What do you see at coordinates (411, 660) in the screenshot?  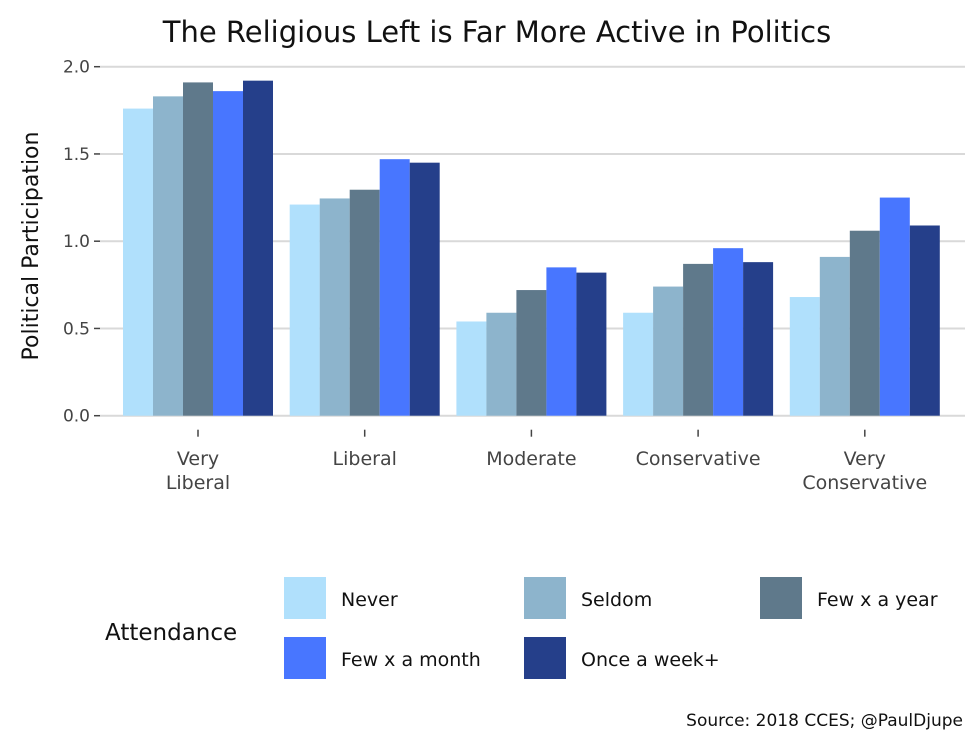 I see `legend-label: Few x a month` at bounding box center [411, 660].